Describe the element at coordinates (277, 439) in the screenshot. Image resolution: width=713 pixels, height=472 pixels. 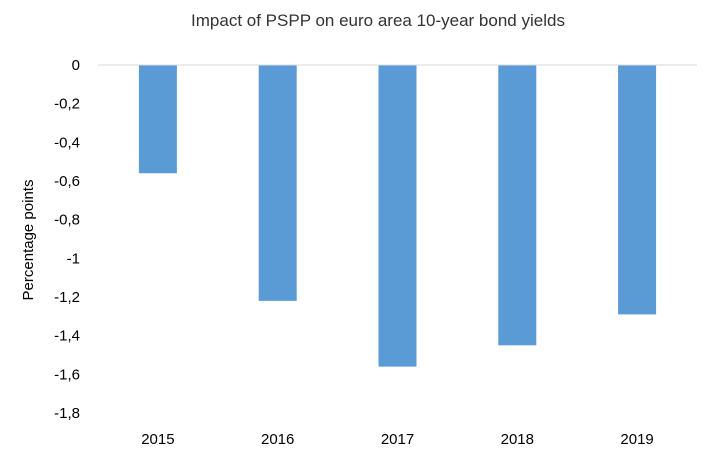
I see `x-tick-label: 2016` at that location.